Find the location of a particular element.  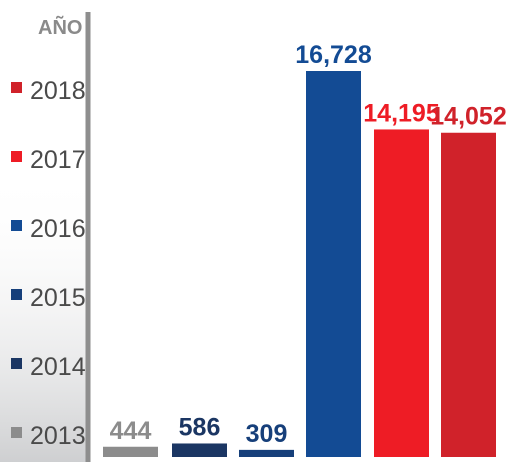

legend-swatch-2018 is located at coordinates (16, 87).